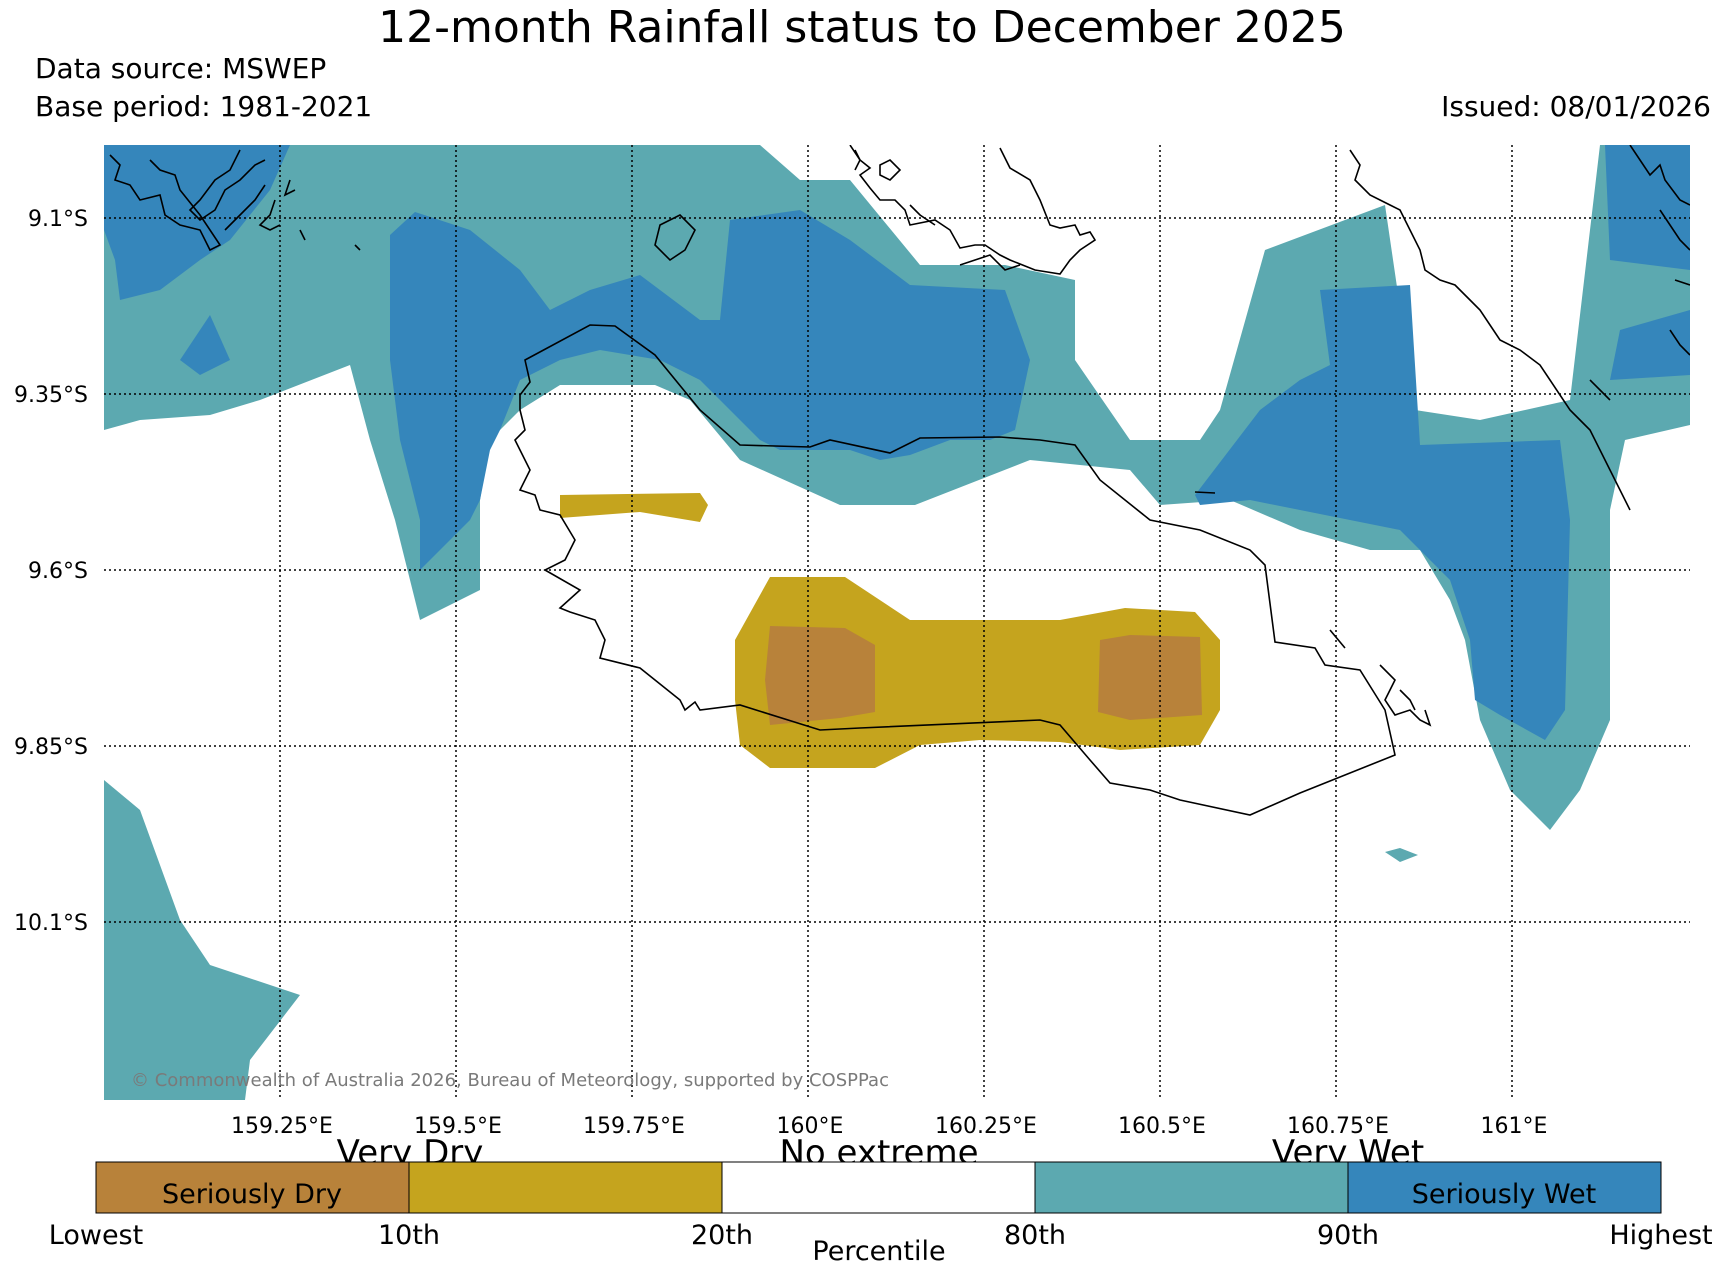  I want to click on lat-label: 9.35°S, so click(51, 395).